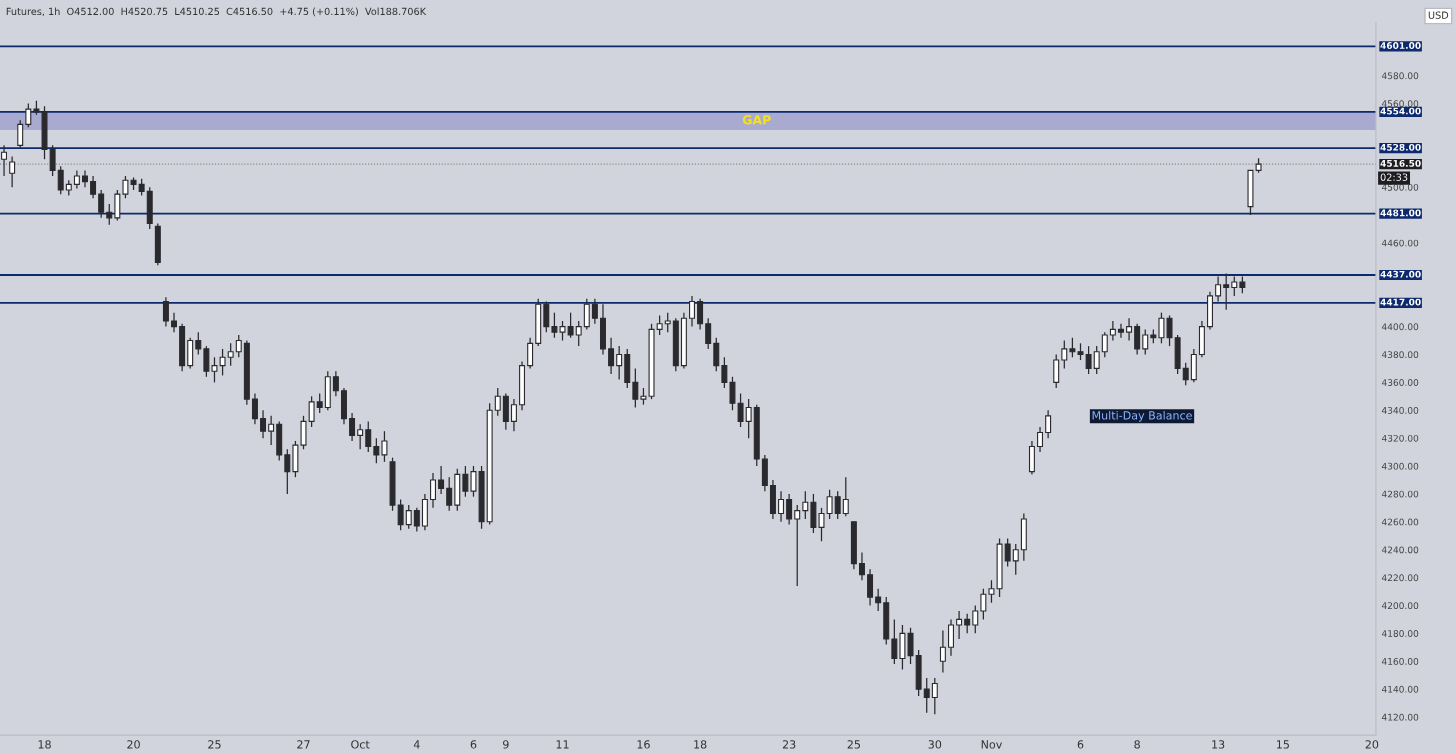 The width and height of the screenshot is (1456, 754). I want to click on x-tick-label: Nov, so click(991, 744).